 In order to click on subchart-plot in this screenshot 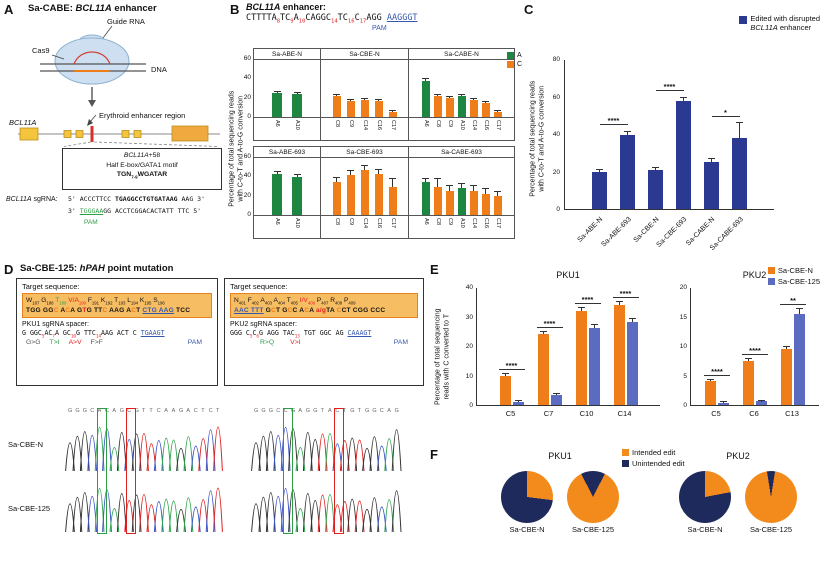, I will do `click(461, 187)`.